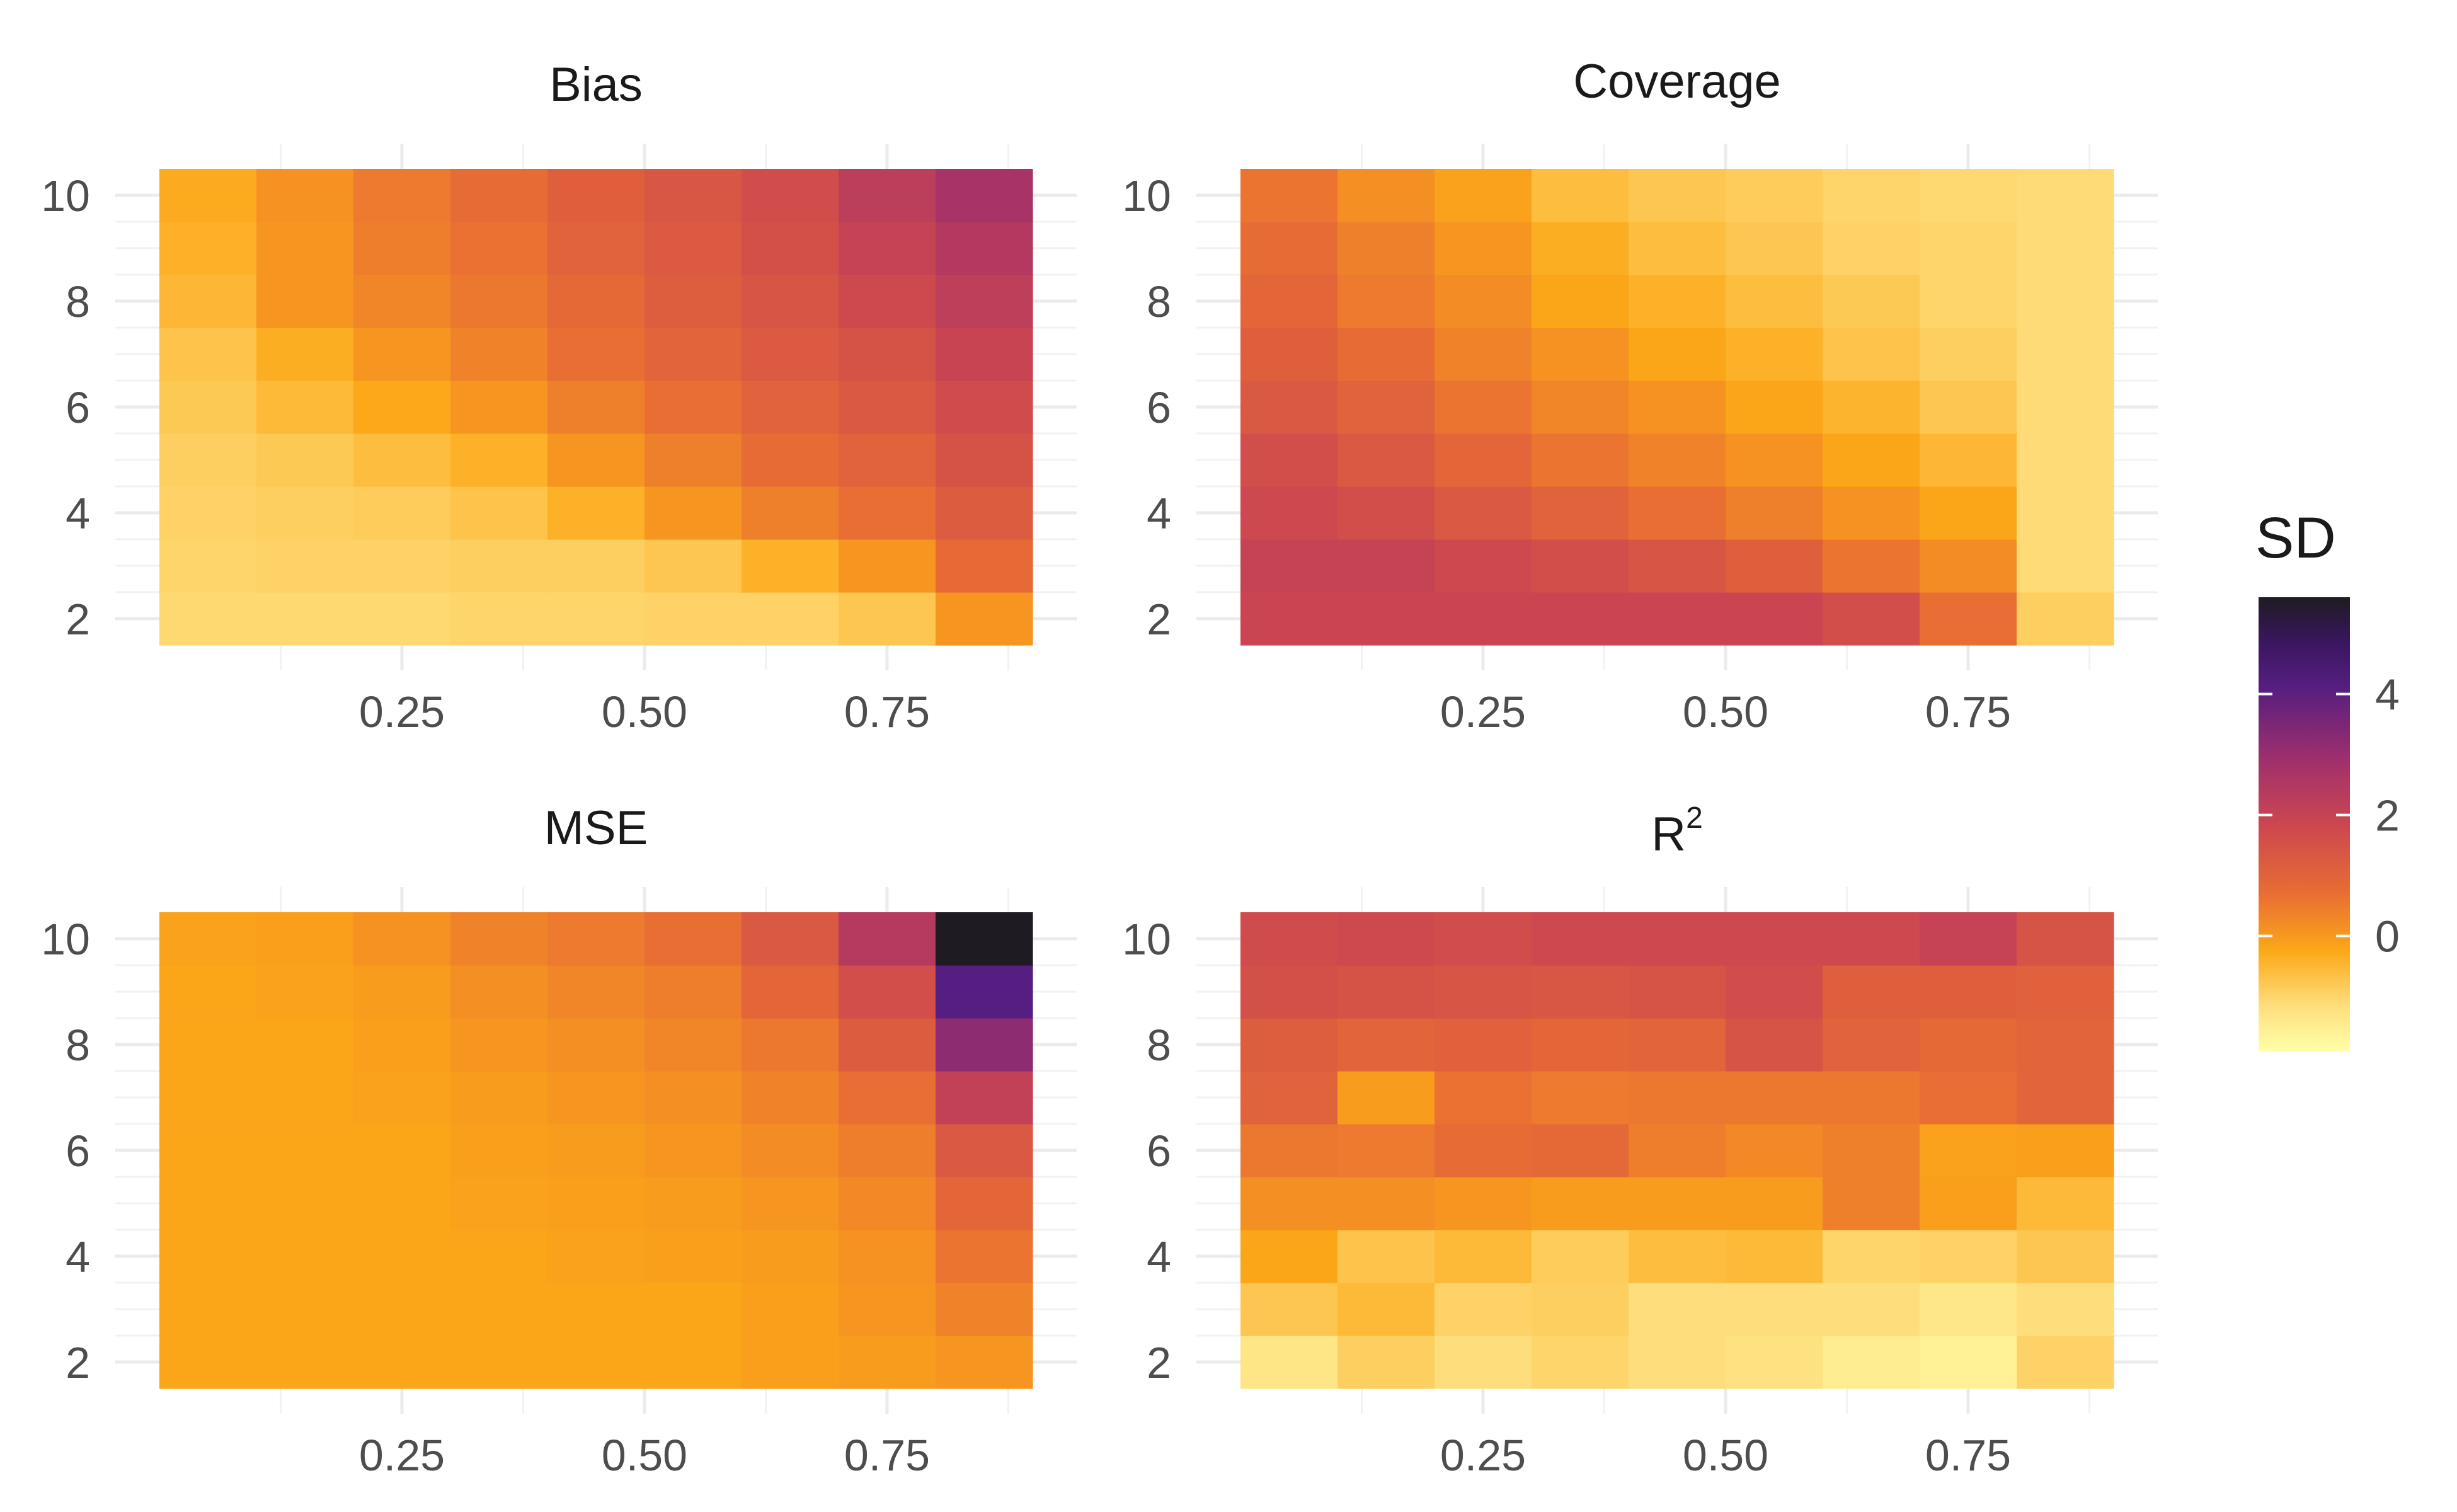 Image resolution: width=2457 pixels, height=1512 pixels. I want to click on colorbar-tick-label: 0, so click(2387, 936).